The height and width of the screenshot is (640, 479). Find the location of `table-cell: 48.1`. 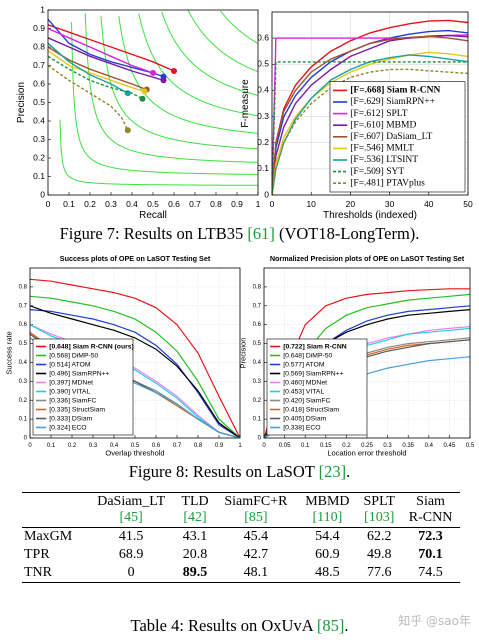

table-cell: 48.1 is located at coordinates (256, 572).